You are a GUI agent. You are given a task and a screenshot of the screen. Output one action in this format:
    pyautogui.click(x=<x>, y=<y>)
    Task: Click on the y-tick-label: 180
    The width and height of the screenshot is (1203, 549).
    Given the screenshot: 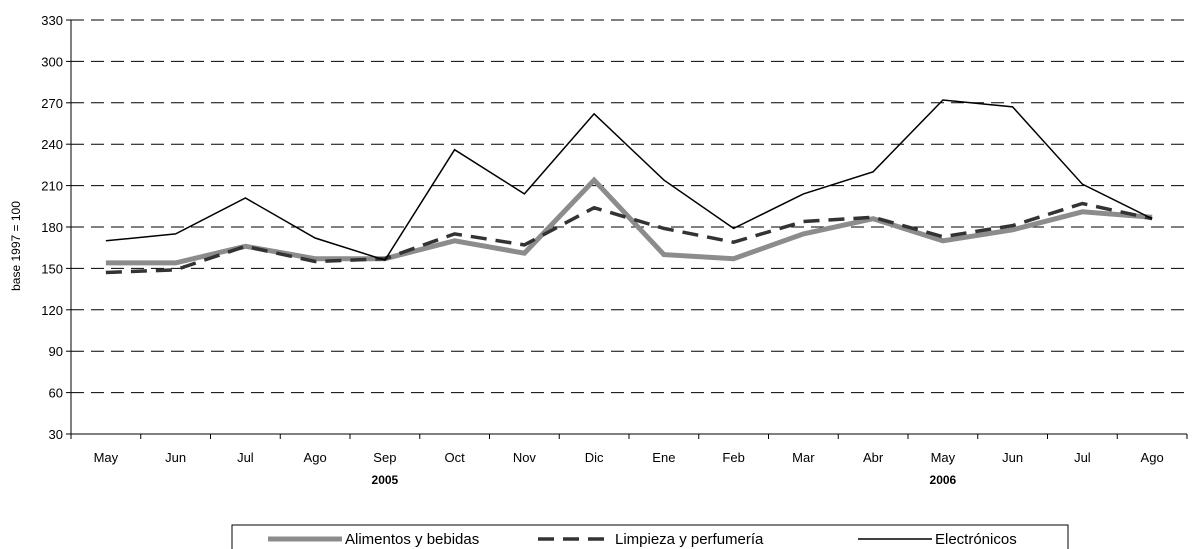 What is the action you would take?
    pyautogui.click(x=52, y=227)
    